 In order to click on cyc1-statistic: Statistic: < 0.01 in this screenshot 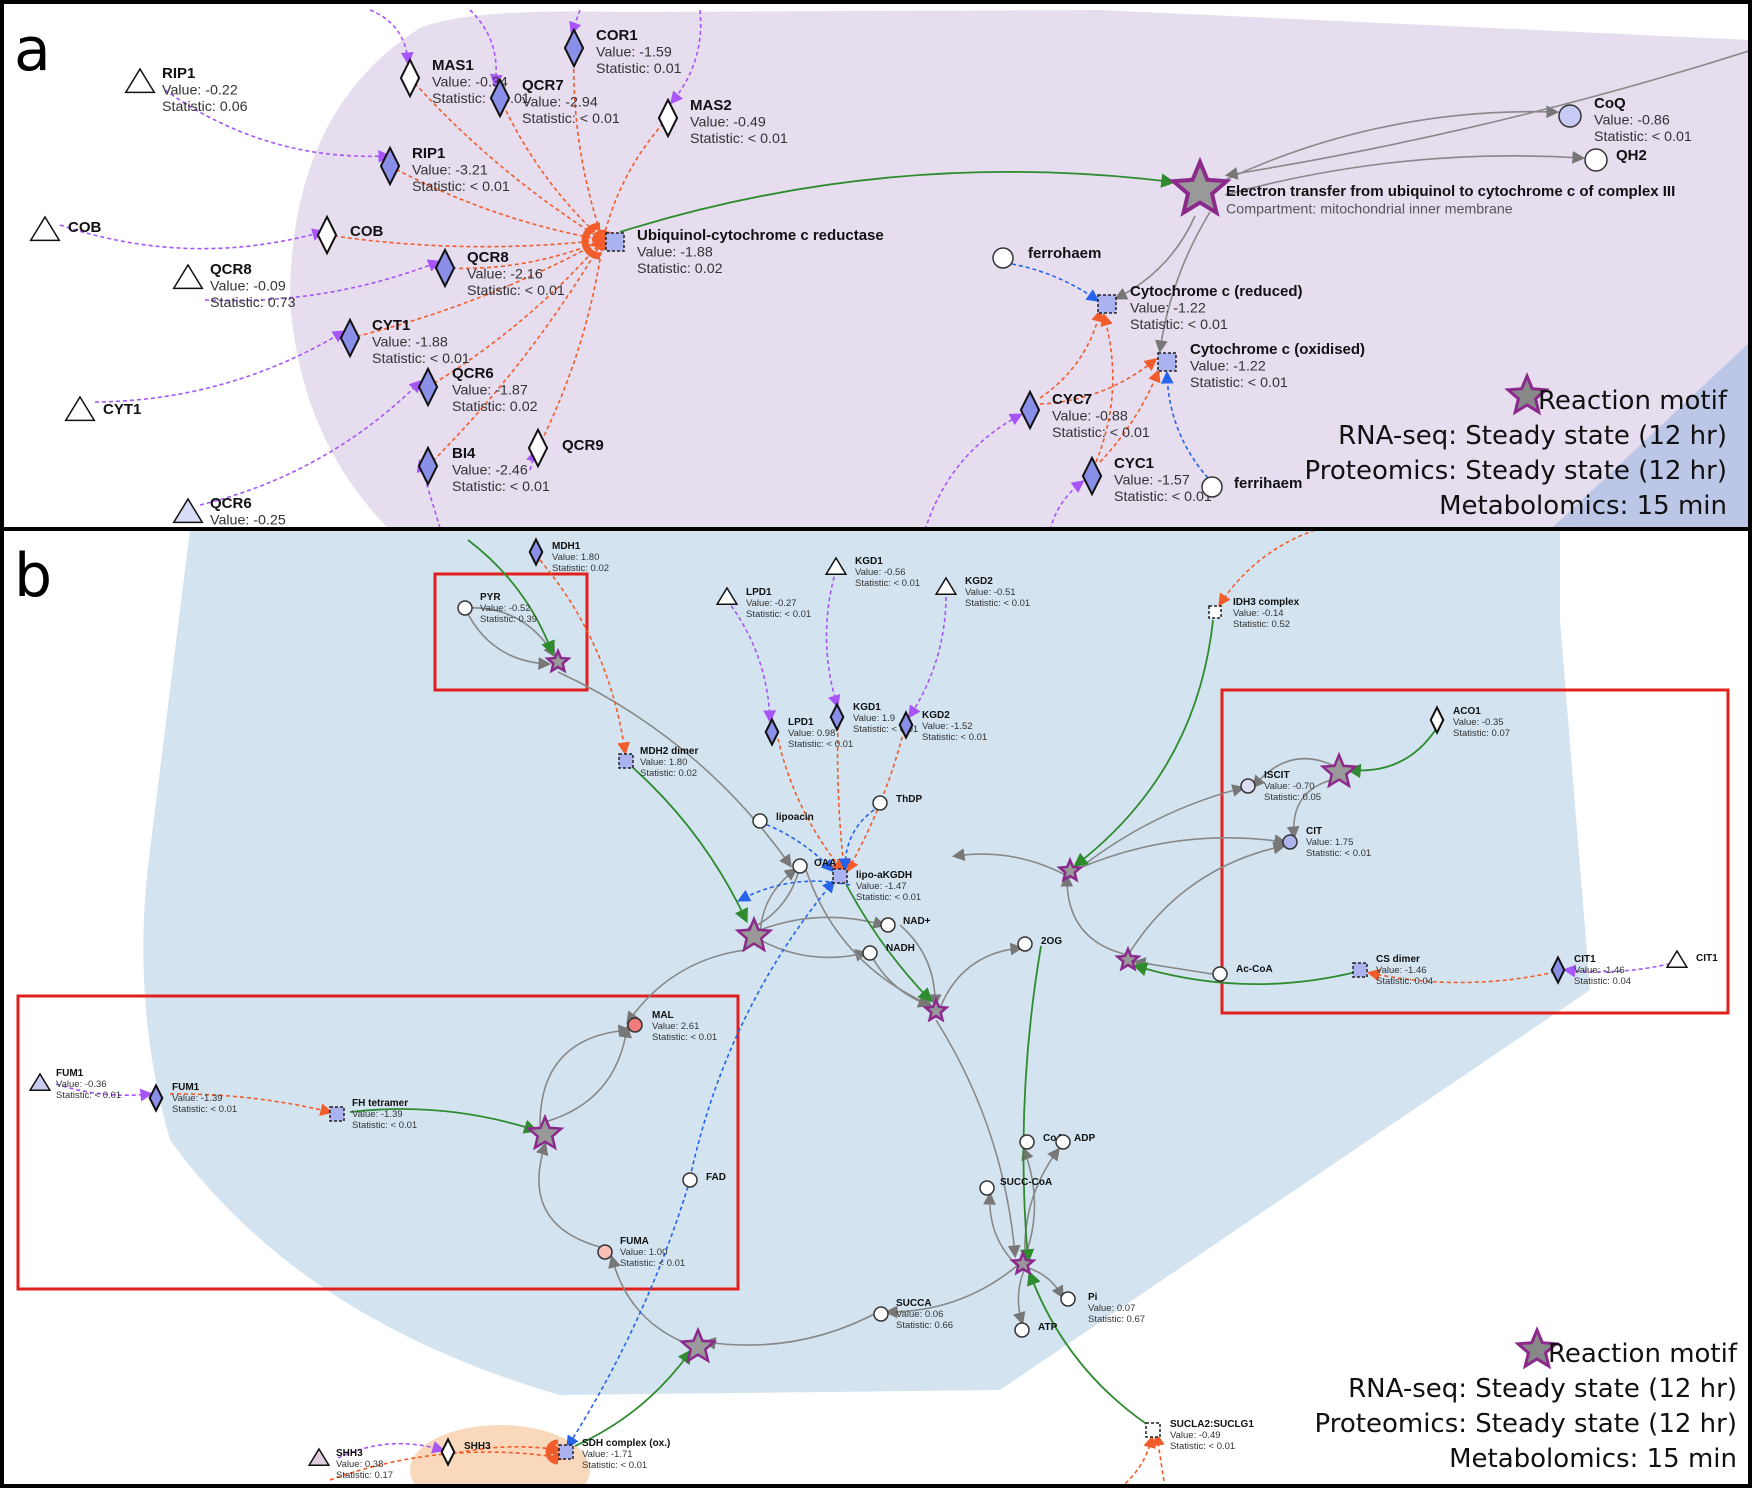, I will do `click(1163, 497)`.